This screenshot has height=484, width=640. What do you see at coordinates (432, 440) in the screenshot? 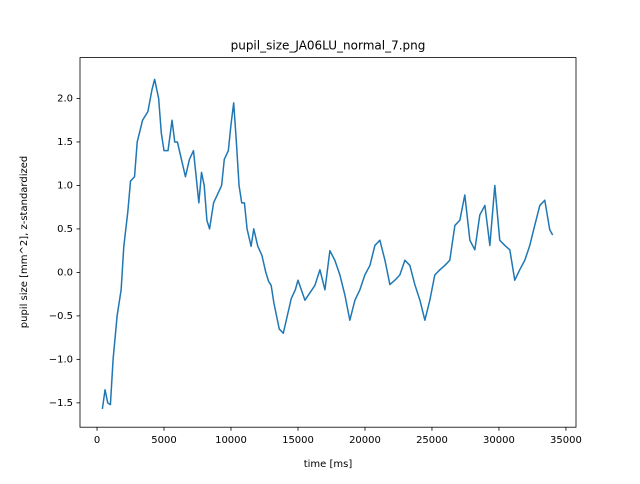
I see `x-tick-label: 25000` at bounding box center [432, 440].